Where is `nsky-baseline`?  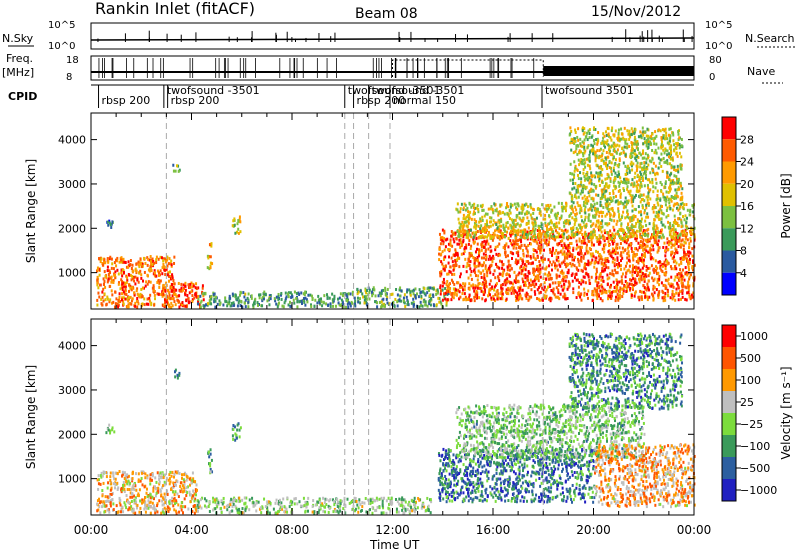
nsky-baseline is located at coordinates (392, 39).